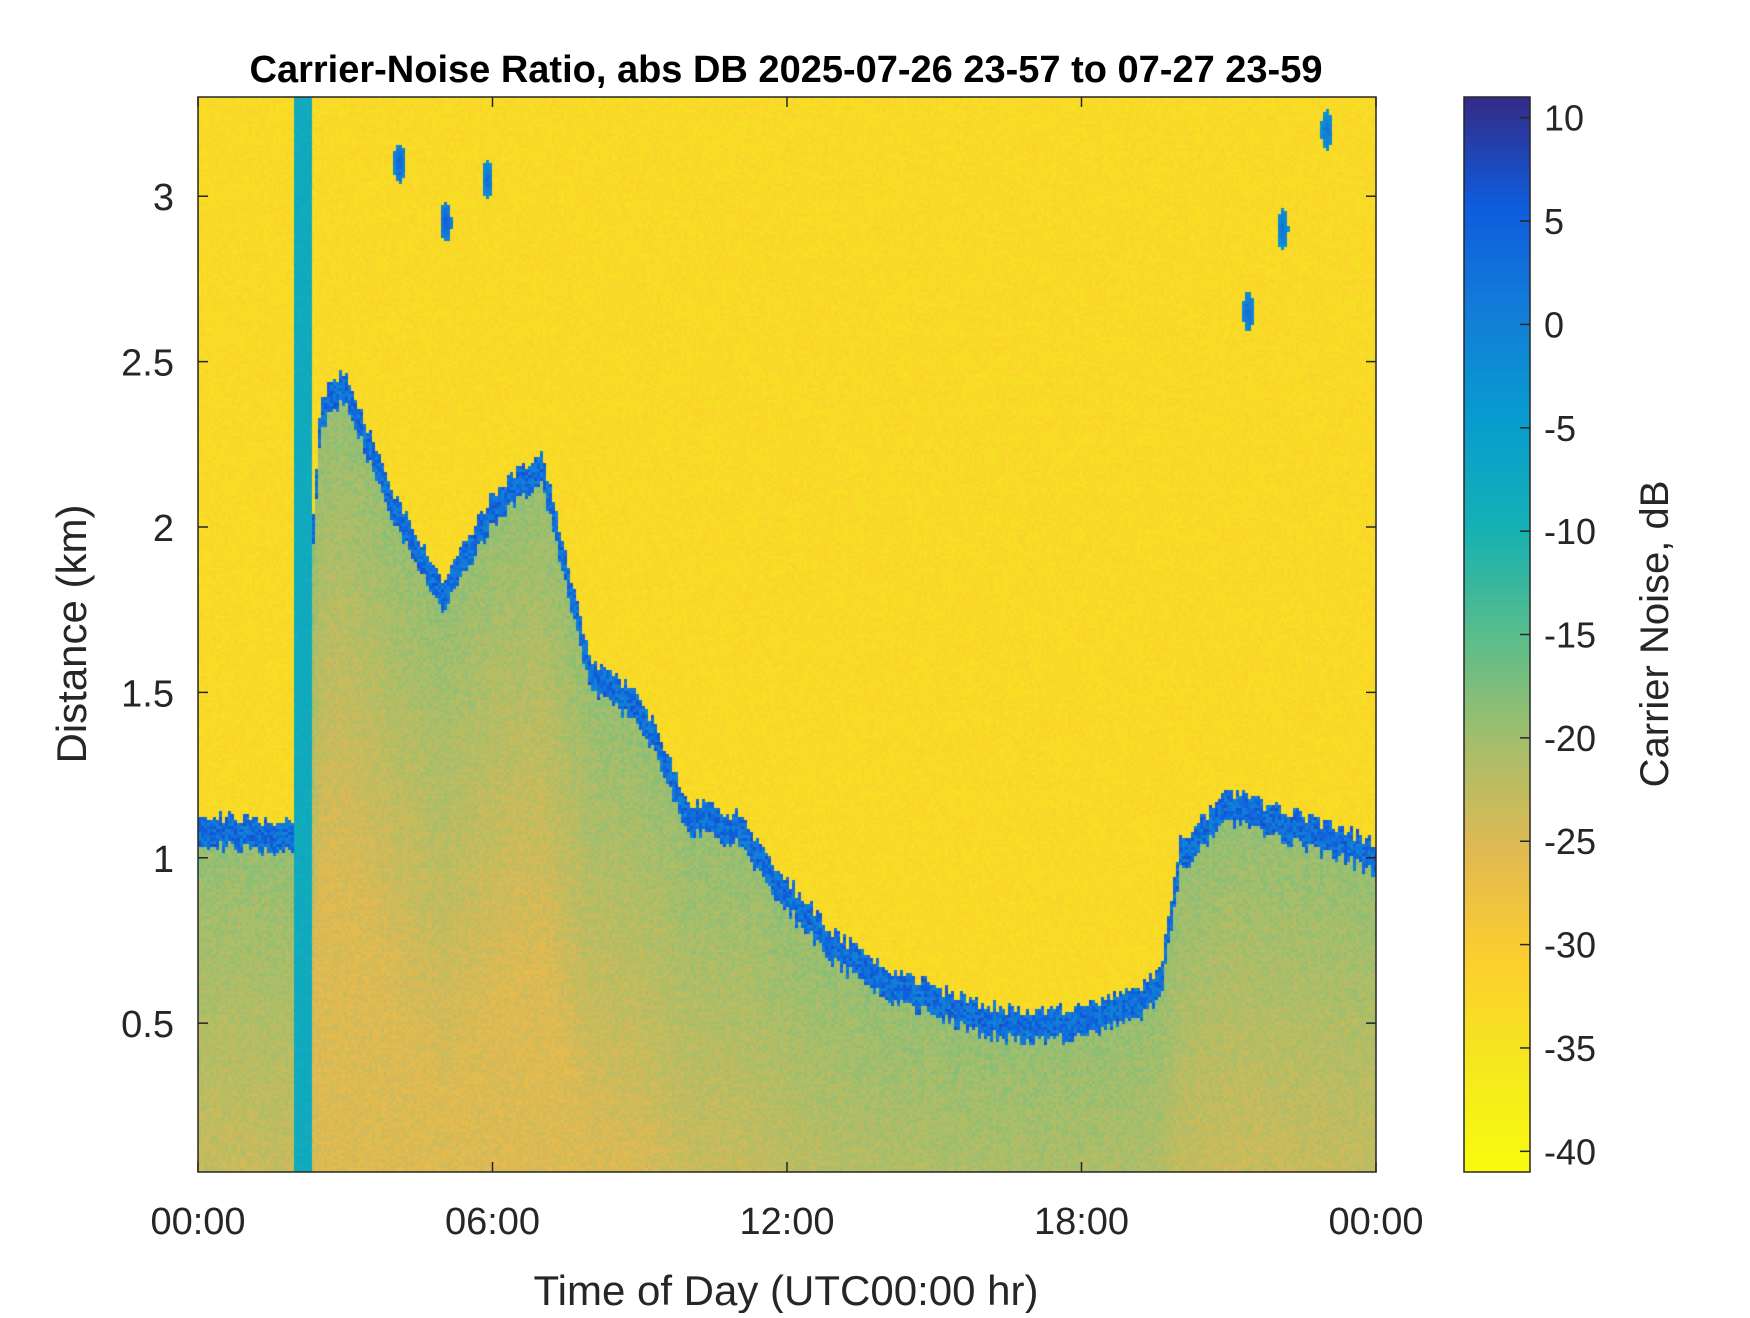 This screenshot has width=1750, height=1318. What do you see at coordinates (1081, 1222) in the screenshot?
I see `x-tick-label: 18:00` at bounding box center [1081, 1222].